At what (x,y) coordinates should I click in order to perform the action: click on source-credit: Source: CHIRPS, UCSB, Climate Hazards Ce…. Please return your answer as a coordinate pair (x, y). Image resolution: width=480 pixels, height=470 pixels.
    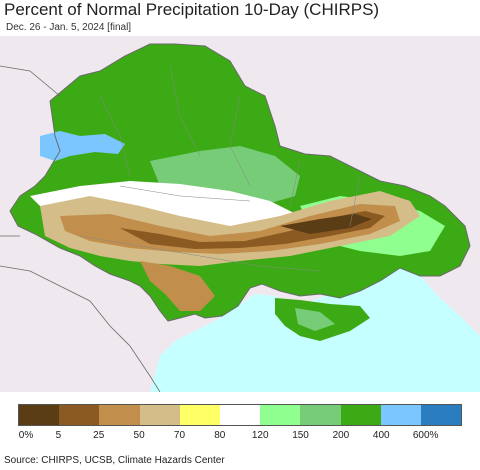
    Looking at the image, I should click on (114, 460).